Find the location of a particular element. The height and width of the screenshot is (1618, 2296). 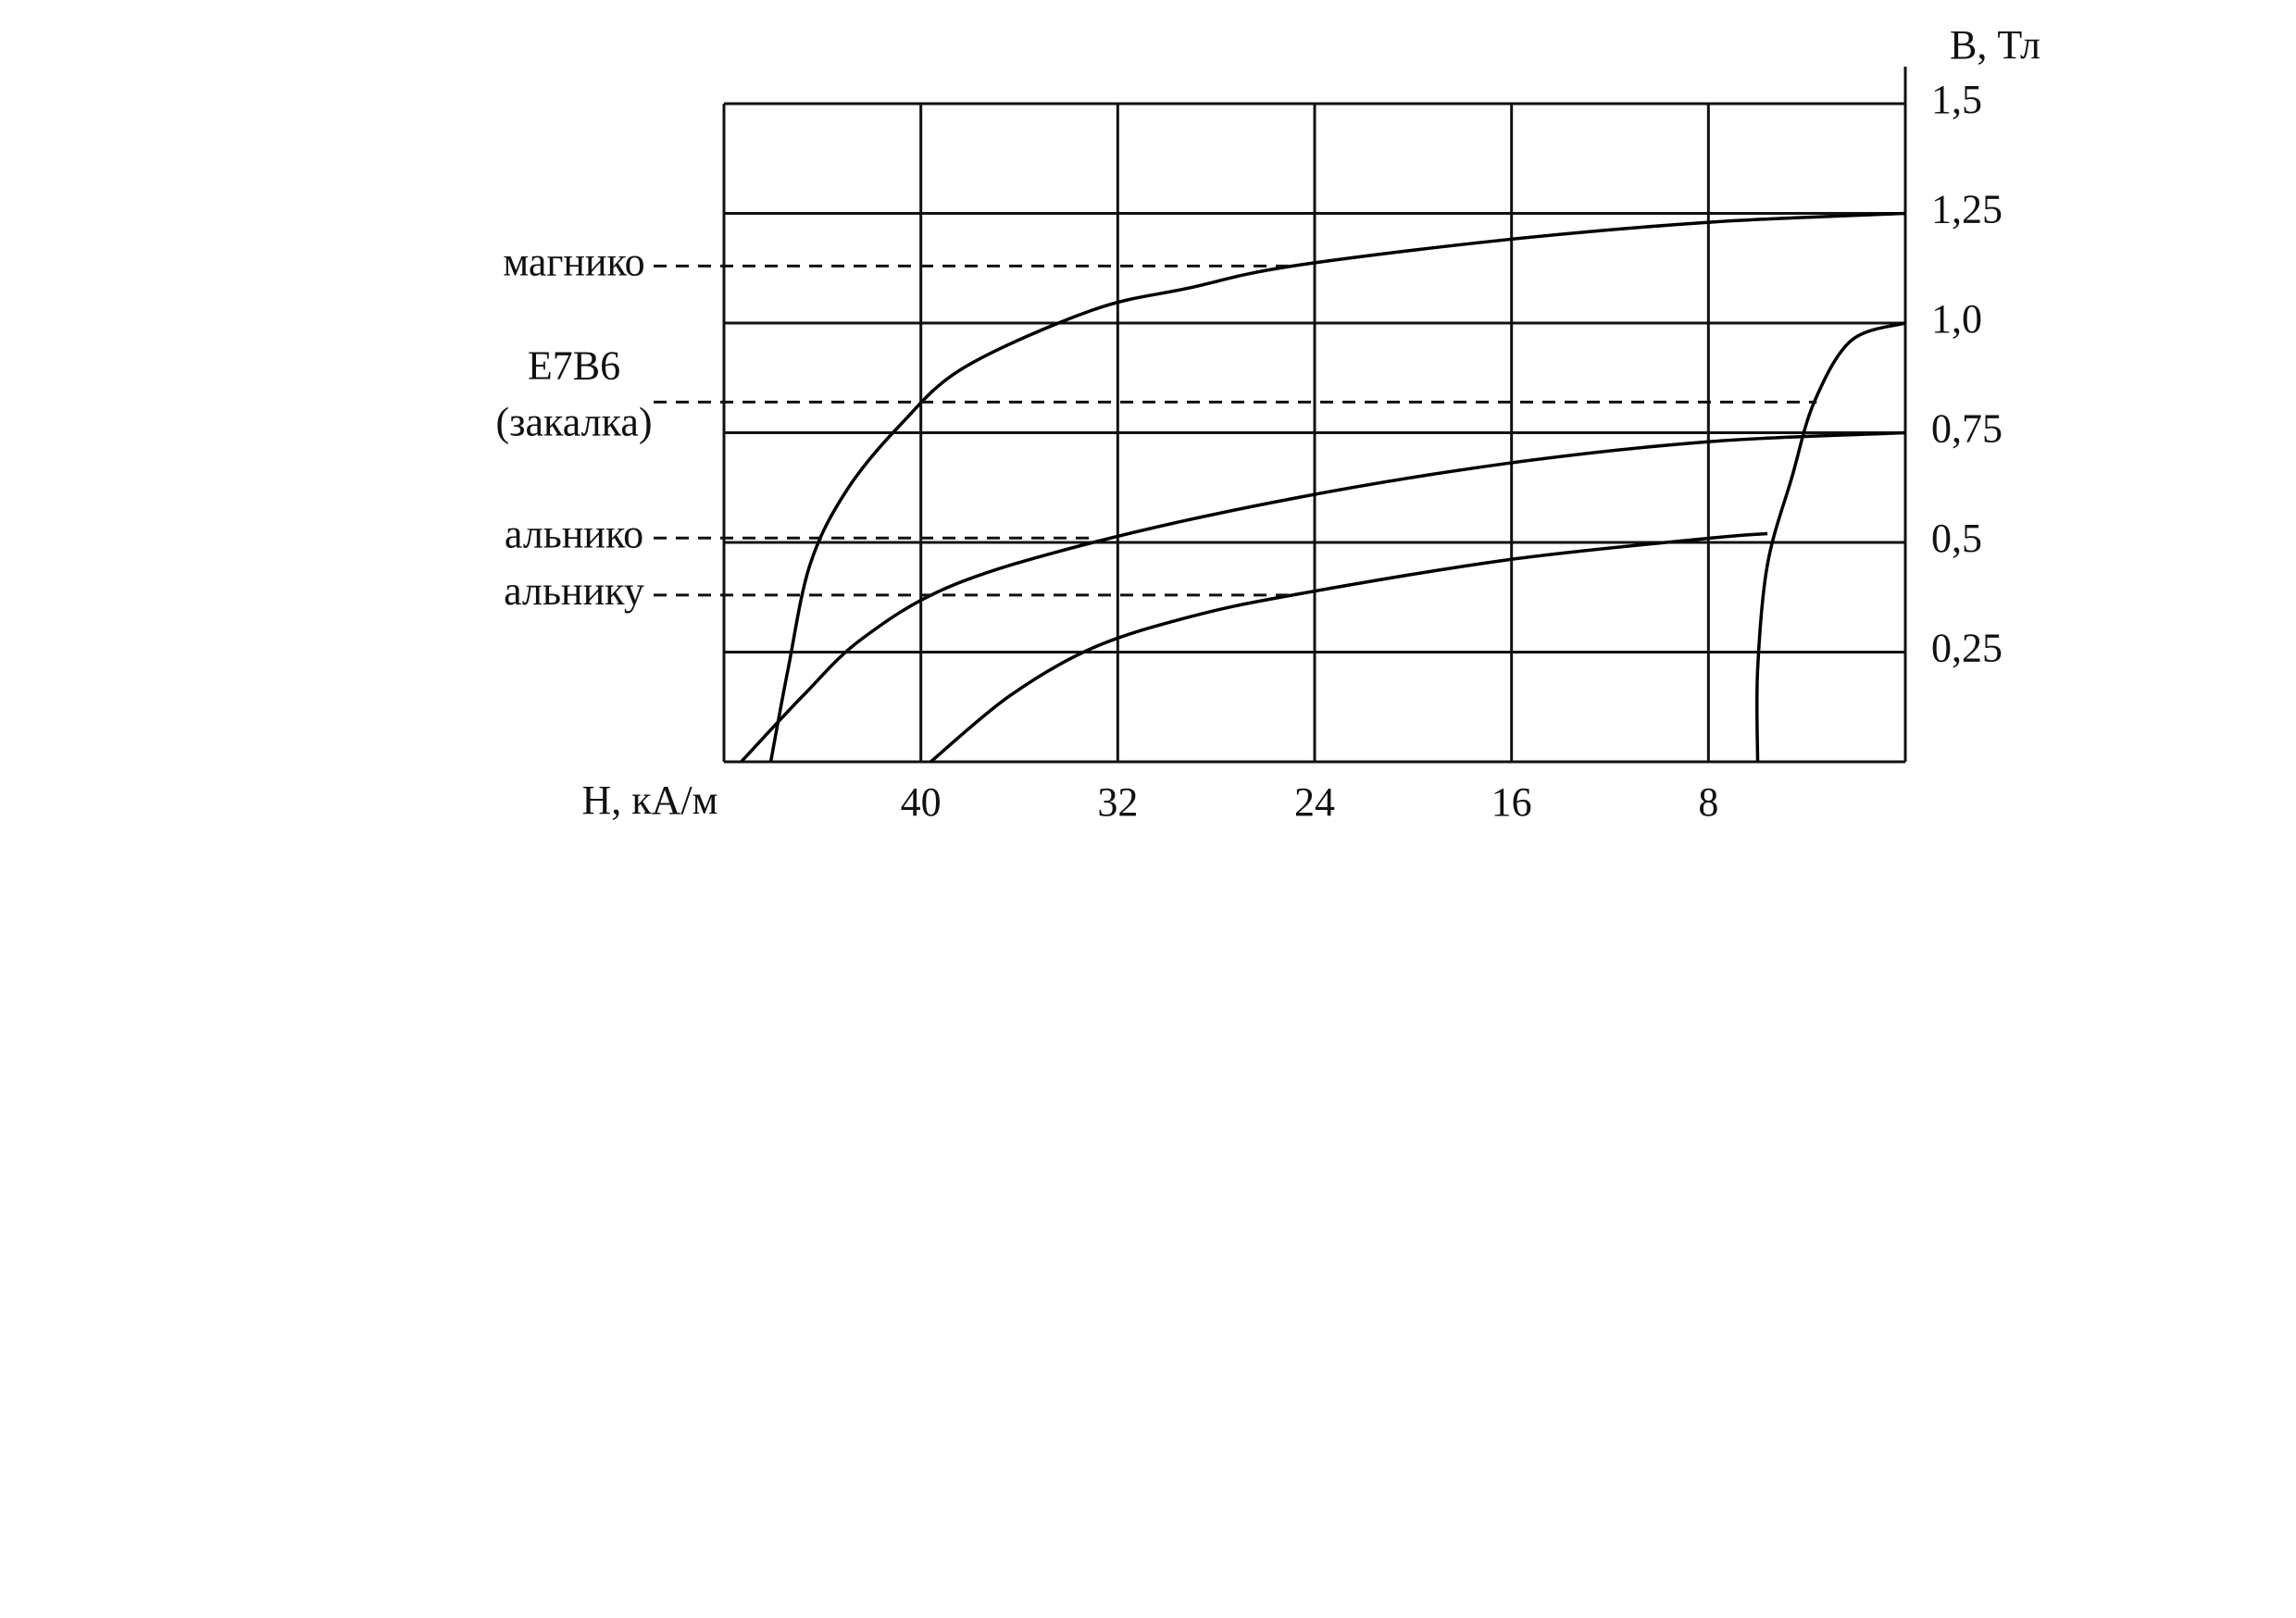

y-tick-label: 1,25 is located at coordinates (1967, 209).